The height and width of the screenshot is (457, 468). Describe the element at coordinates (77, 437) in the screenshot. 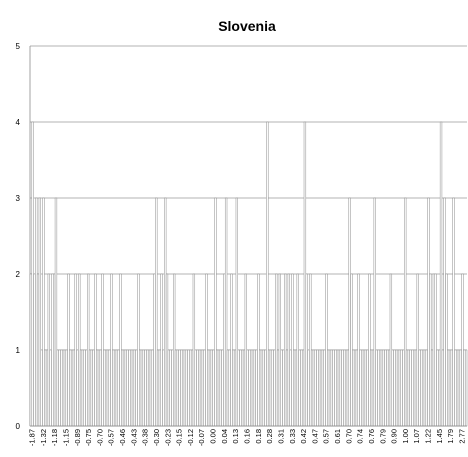

I see `x-tick-label: -0.89` at that location.